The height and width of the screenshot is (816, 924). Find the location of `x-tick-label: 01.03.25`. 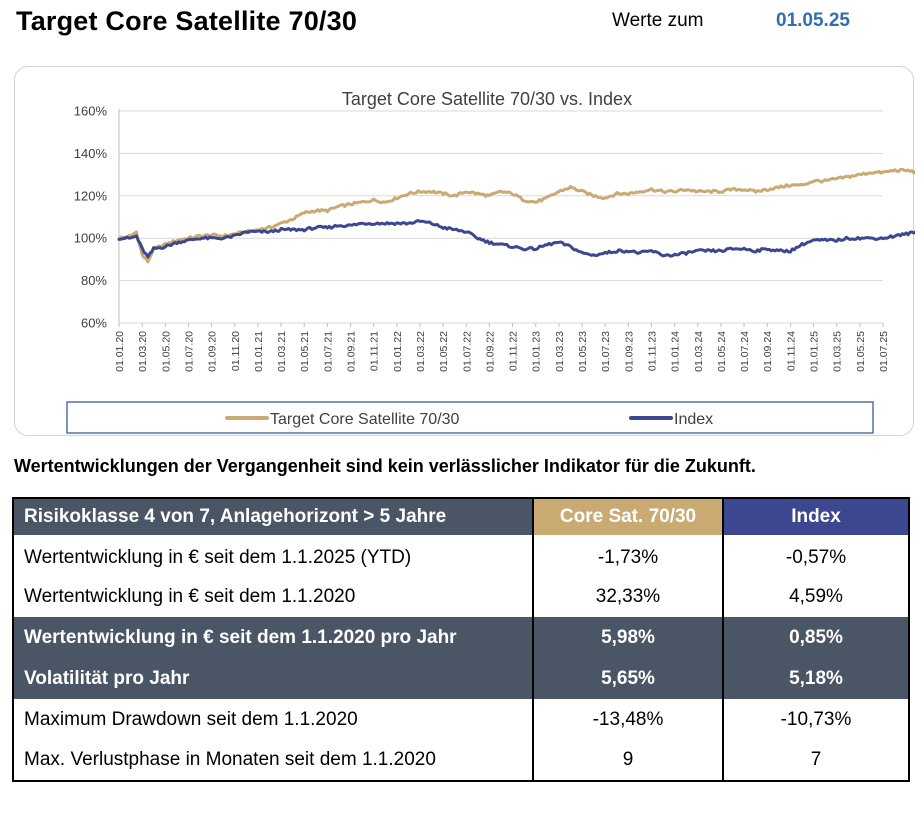

x-tick-label: 01.03.25 is located at coordinates (838, 351).